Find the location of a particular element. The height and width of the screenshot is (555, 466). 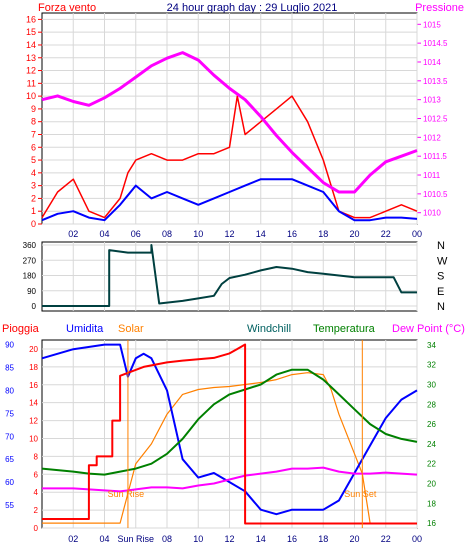

wind-tick-label: 14 is located at coordinates (31, 45).